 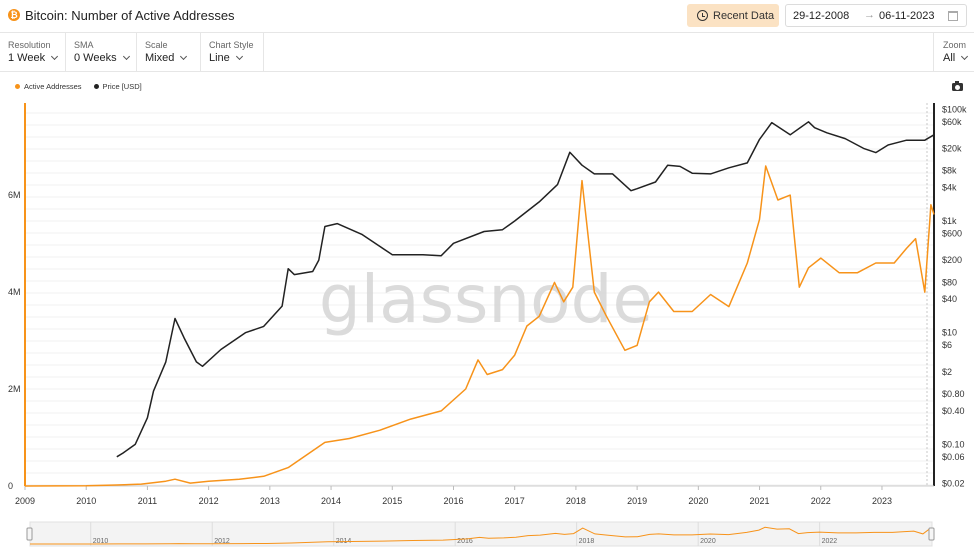 I want to click on recent-data-button: Recent Data, so click(x=733, y=15).